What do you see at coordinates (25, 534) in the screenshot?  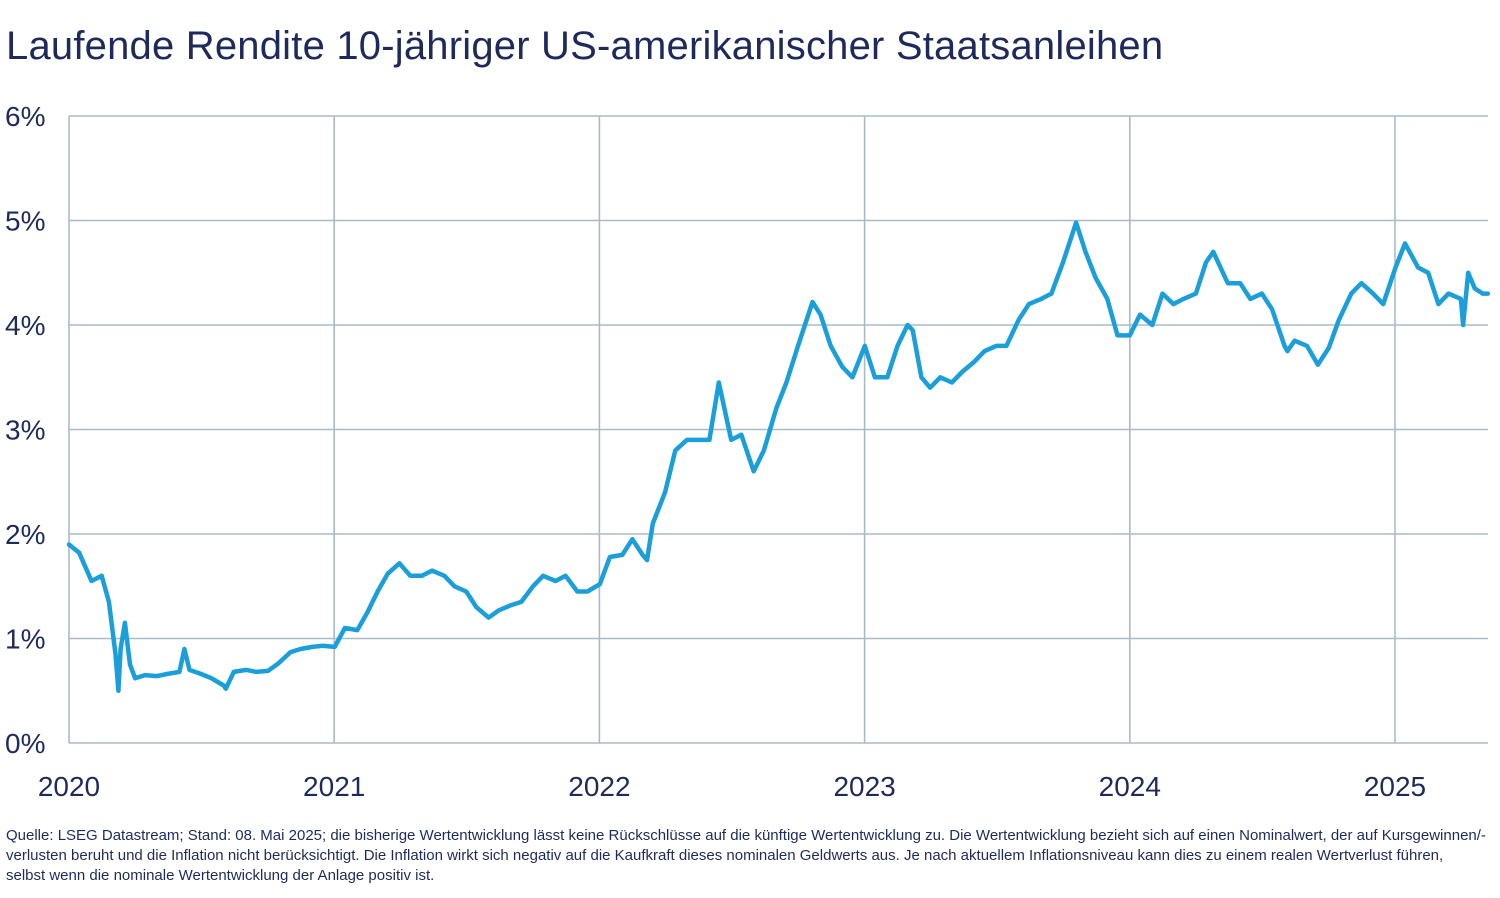 I see `y-tick-label: 2%` at bounding box center [25, 534].